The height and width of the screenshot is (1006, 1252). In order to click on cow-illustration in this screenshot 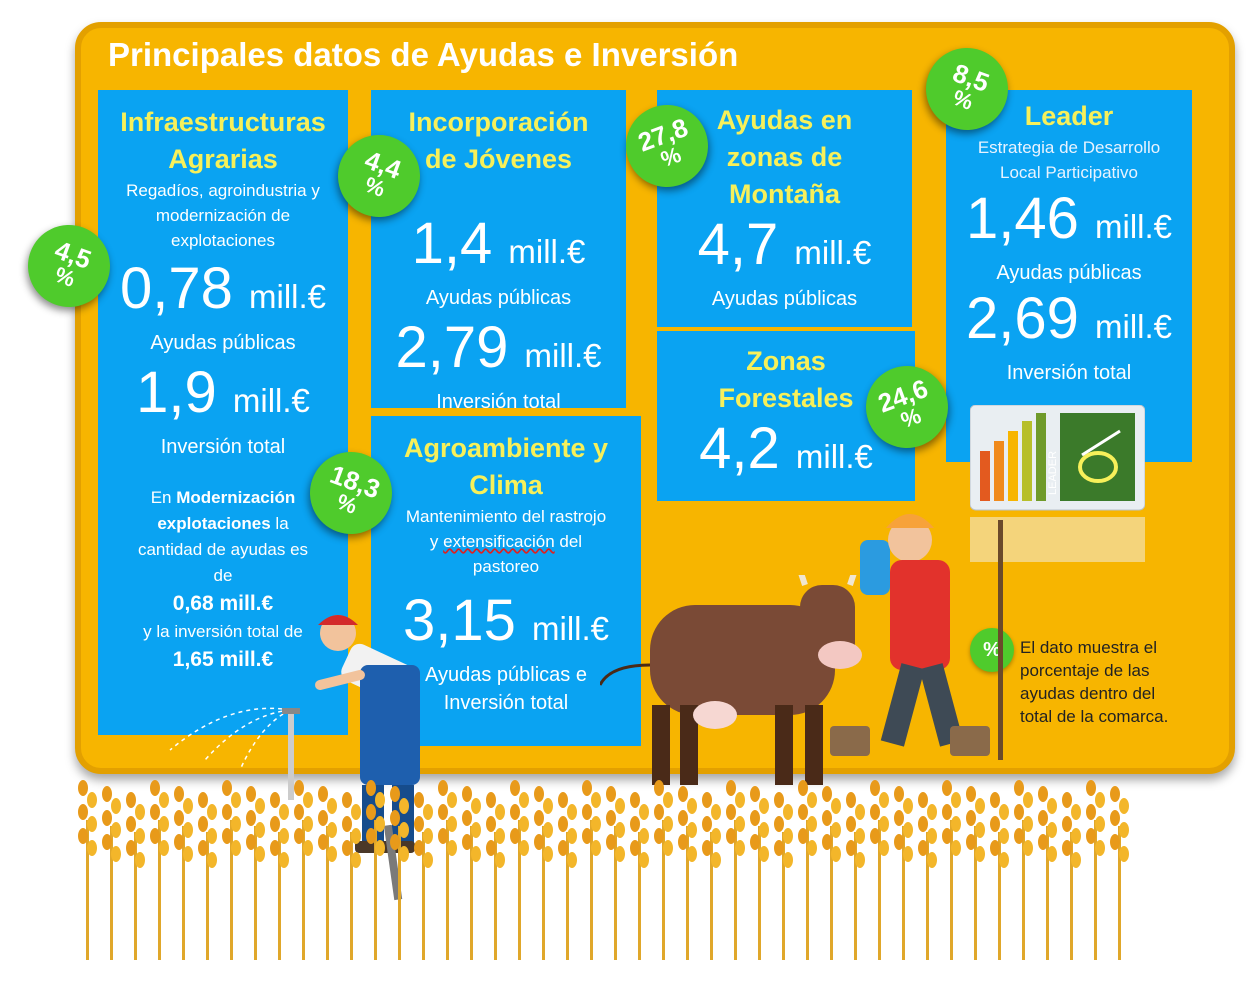, I will do `click(731, 680)`.